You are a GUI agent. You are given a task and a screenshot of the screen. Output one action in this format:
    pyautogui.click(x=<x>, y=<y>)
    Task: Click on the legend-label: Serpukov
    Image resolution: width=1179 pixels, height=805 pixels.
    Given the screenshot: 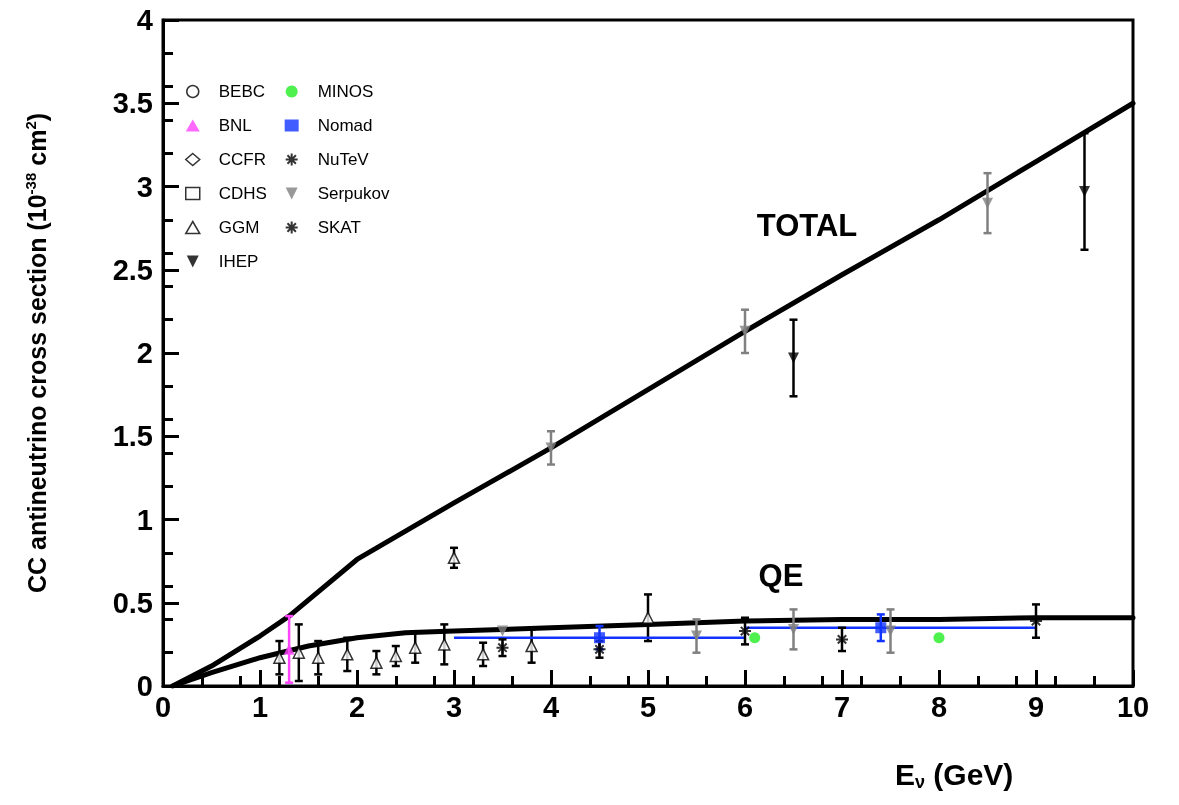 What is the action you would take?
    pyautogui.click(x=353, y=193)
    